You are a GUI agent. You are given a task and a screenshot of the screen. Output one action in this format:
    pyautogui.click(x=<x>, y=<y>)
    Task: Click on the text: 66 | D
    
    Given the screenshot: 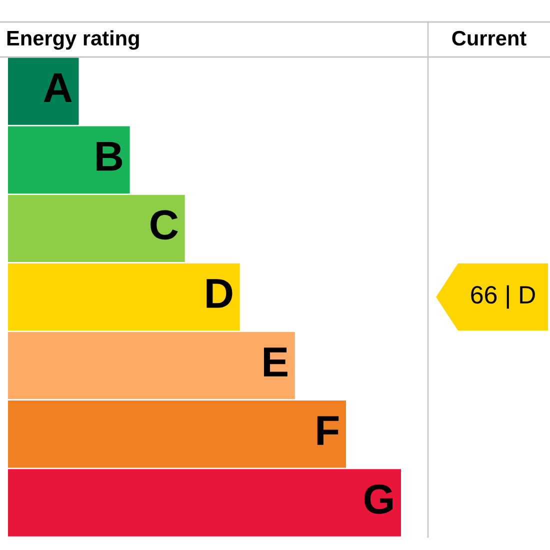 What is the action you would take?
    pyautogui.click(x=503, y=297)
    